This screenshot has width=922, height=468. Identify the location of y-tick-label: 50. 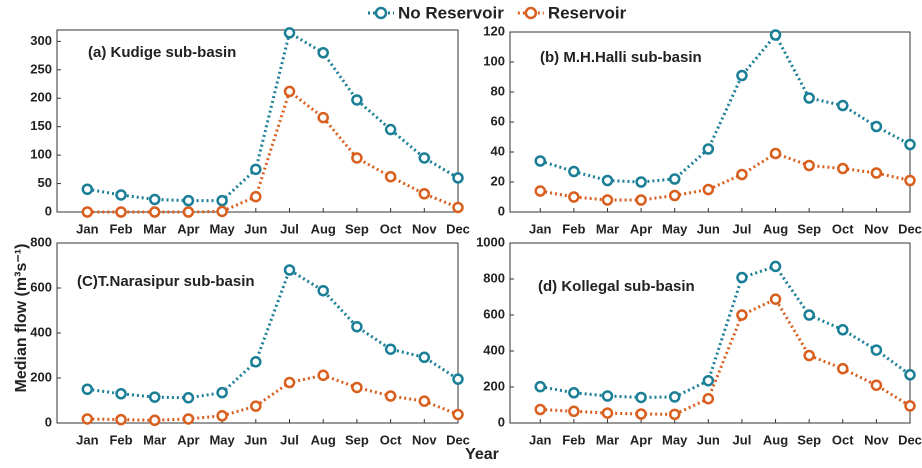
(45, 182).